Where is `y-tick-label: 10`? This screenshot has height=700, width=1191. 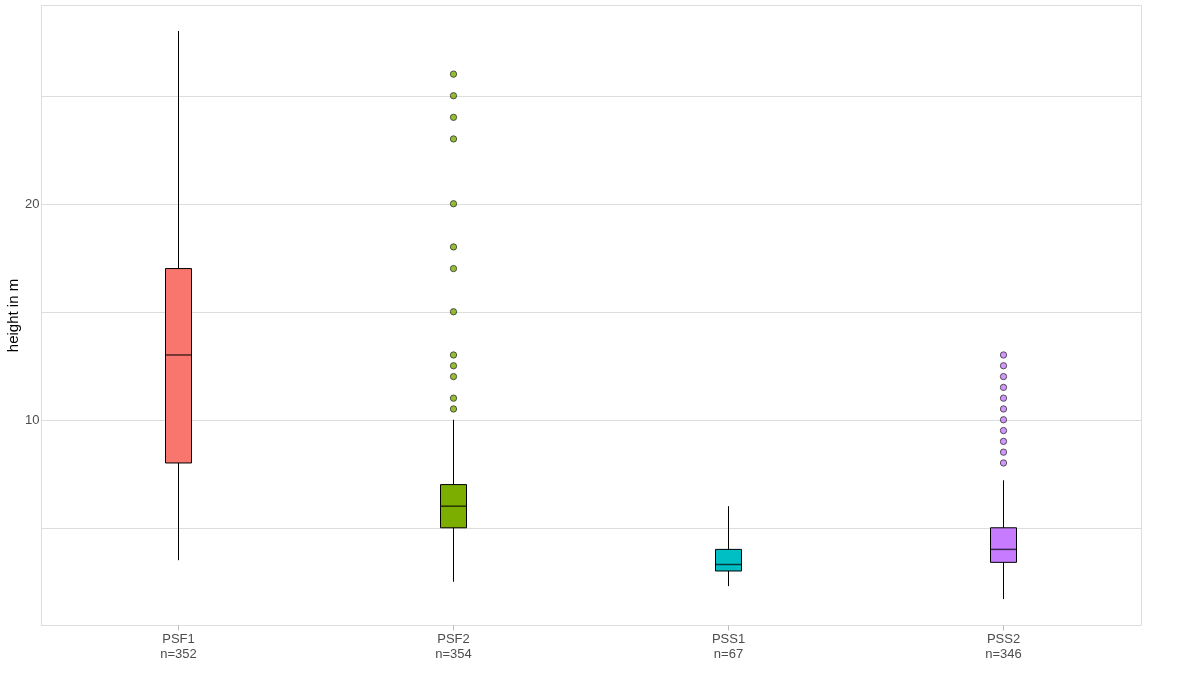
y-tick-label: 10 is located at coordinates (32, 420).